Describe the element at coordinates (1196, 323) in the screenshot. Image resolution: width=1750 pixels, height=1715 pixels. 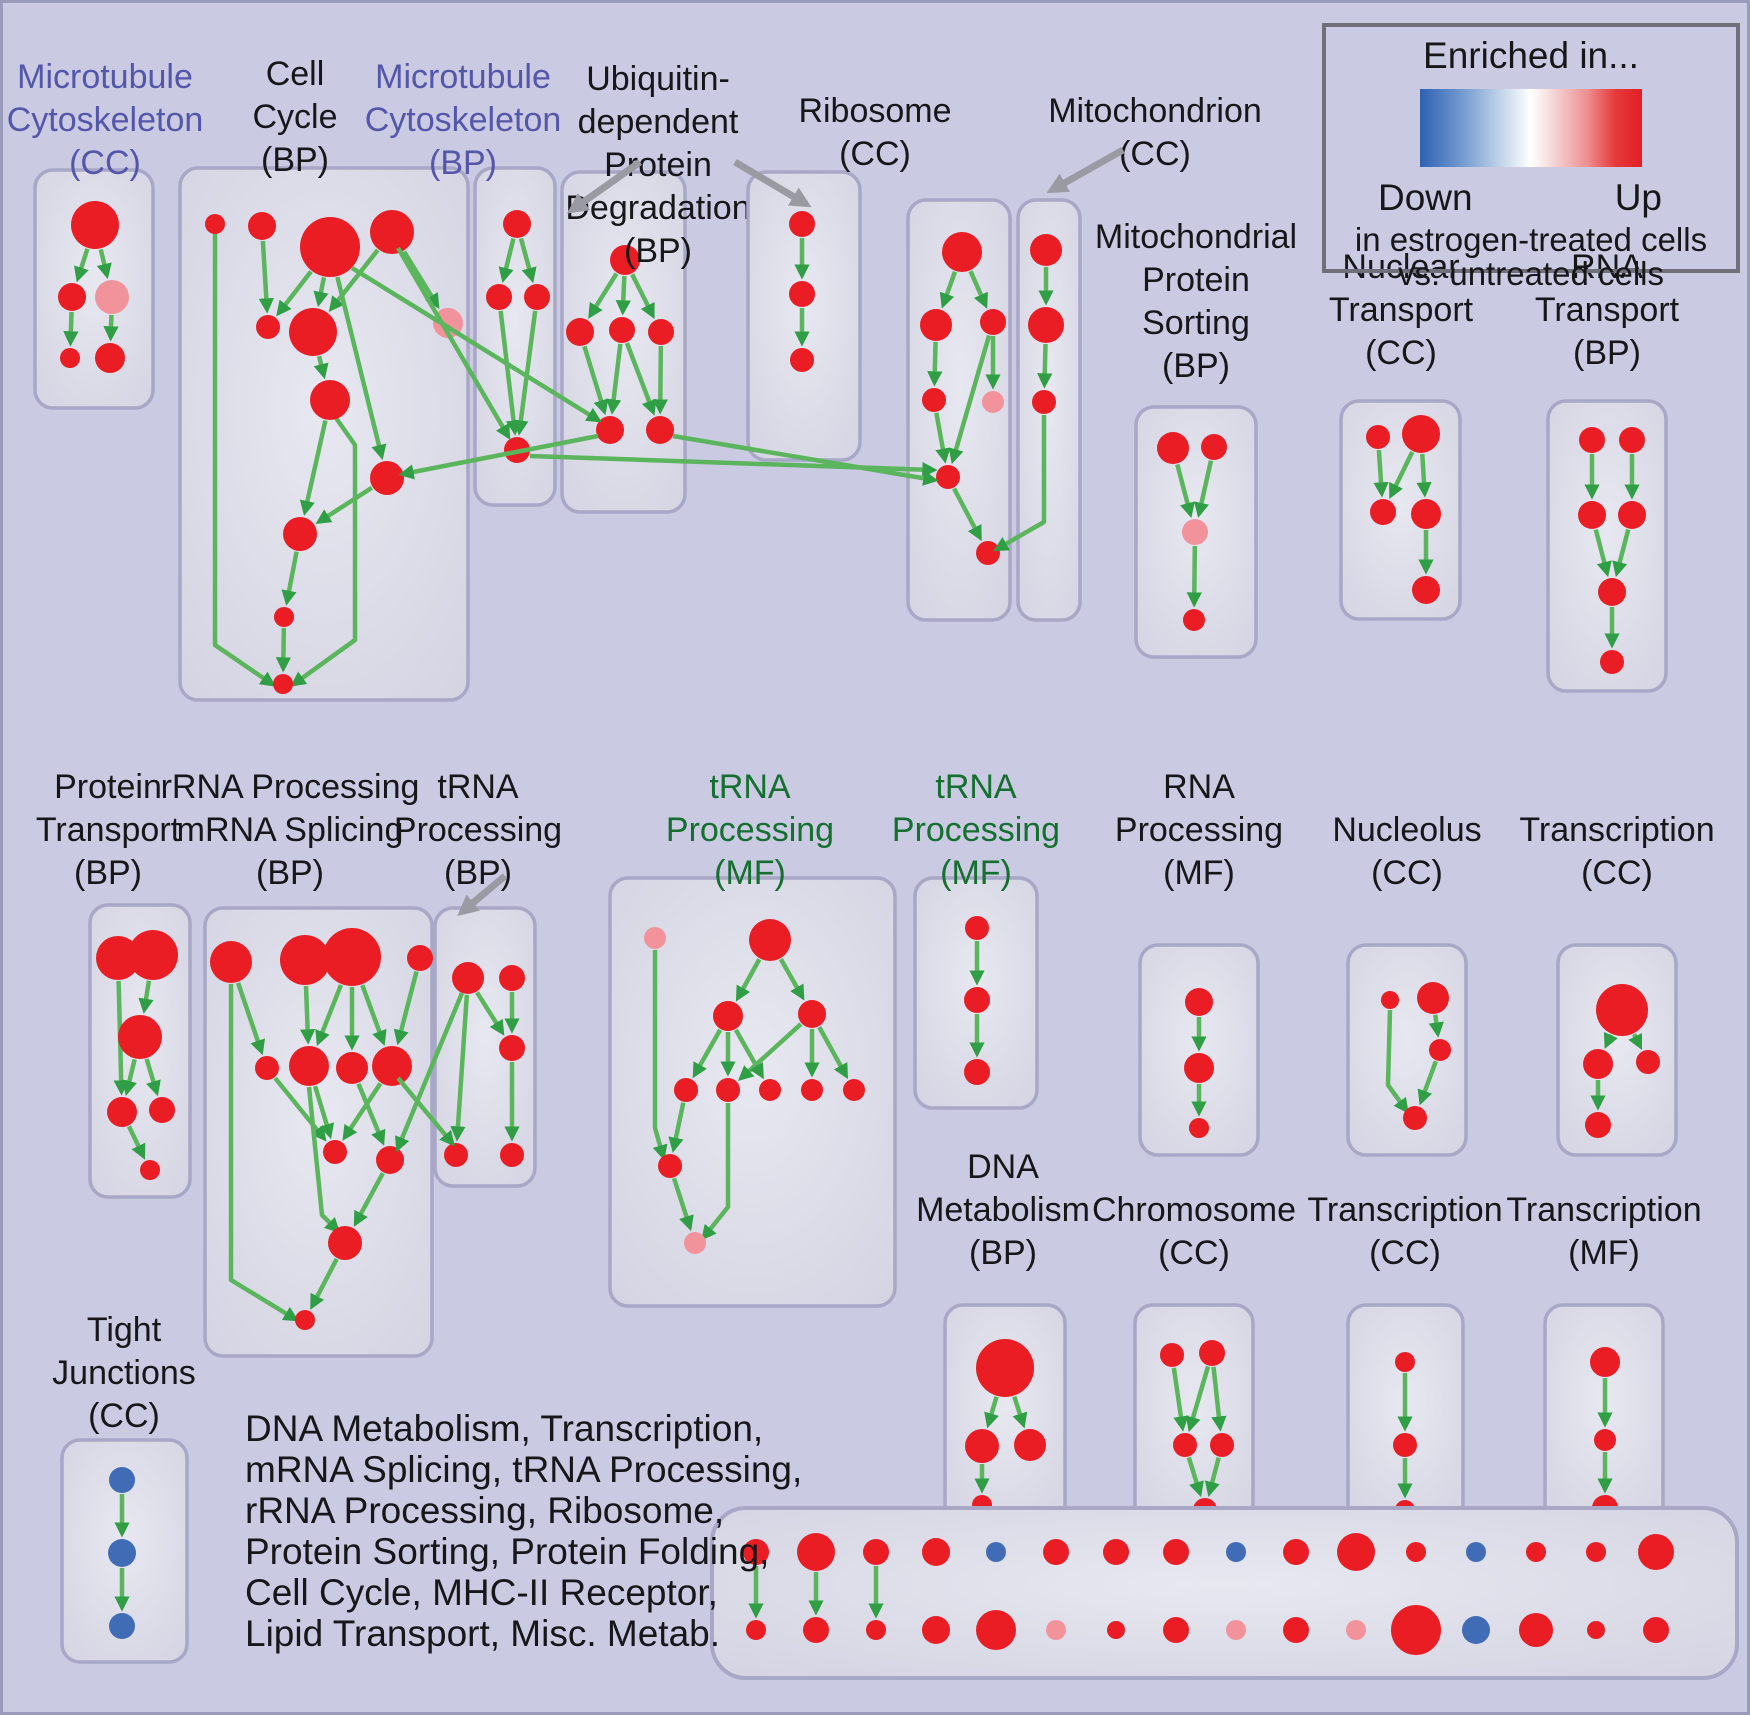
I see `panel-label: Sorting` at that location.